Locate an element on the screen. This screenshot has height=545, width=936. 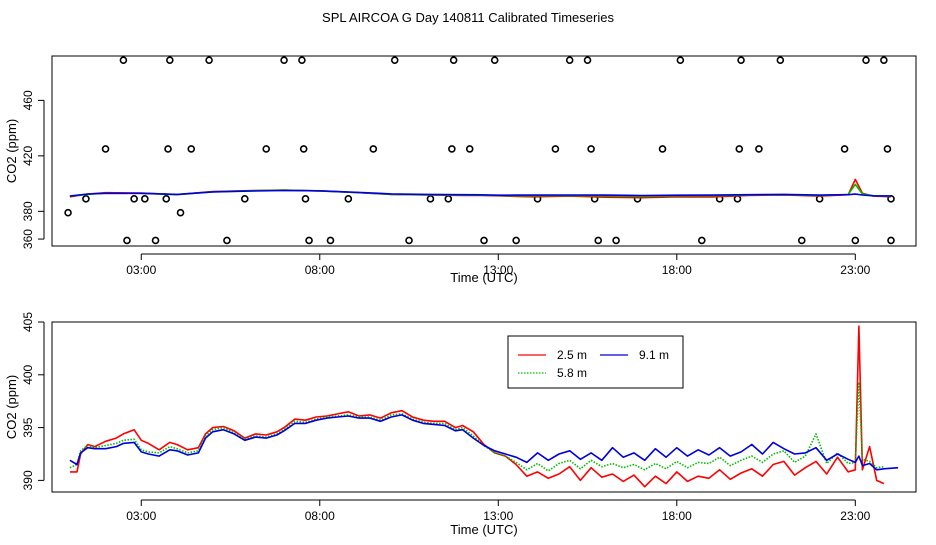
top-y-tick-label: 460 is located at coordinates (28, 100).